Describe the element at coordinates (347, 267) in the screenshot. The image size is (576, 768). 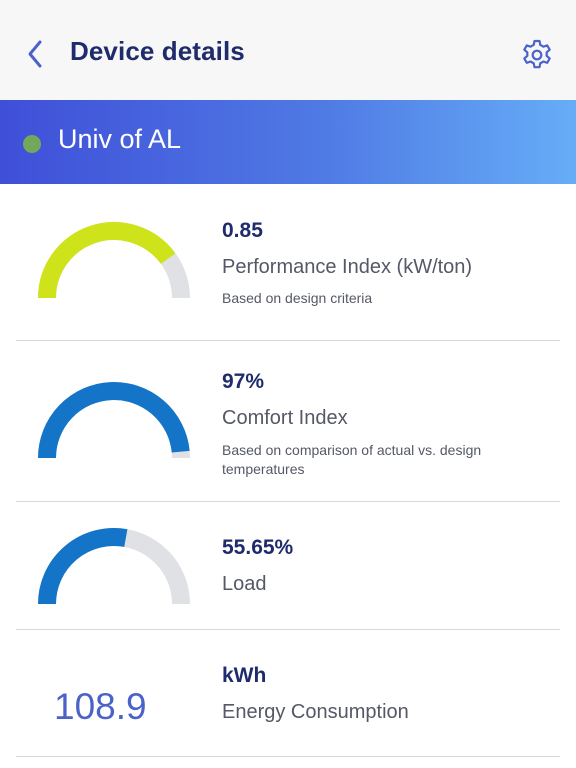
I see `performance-label: Performance Index (kW/ton)` at that location.